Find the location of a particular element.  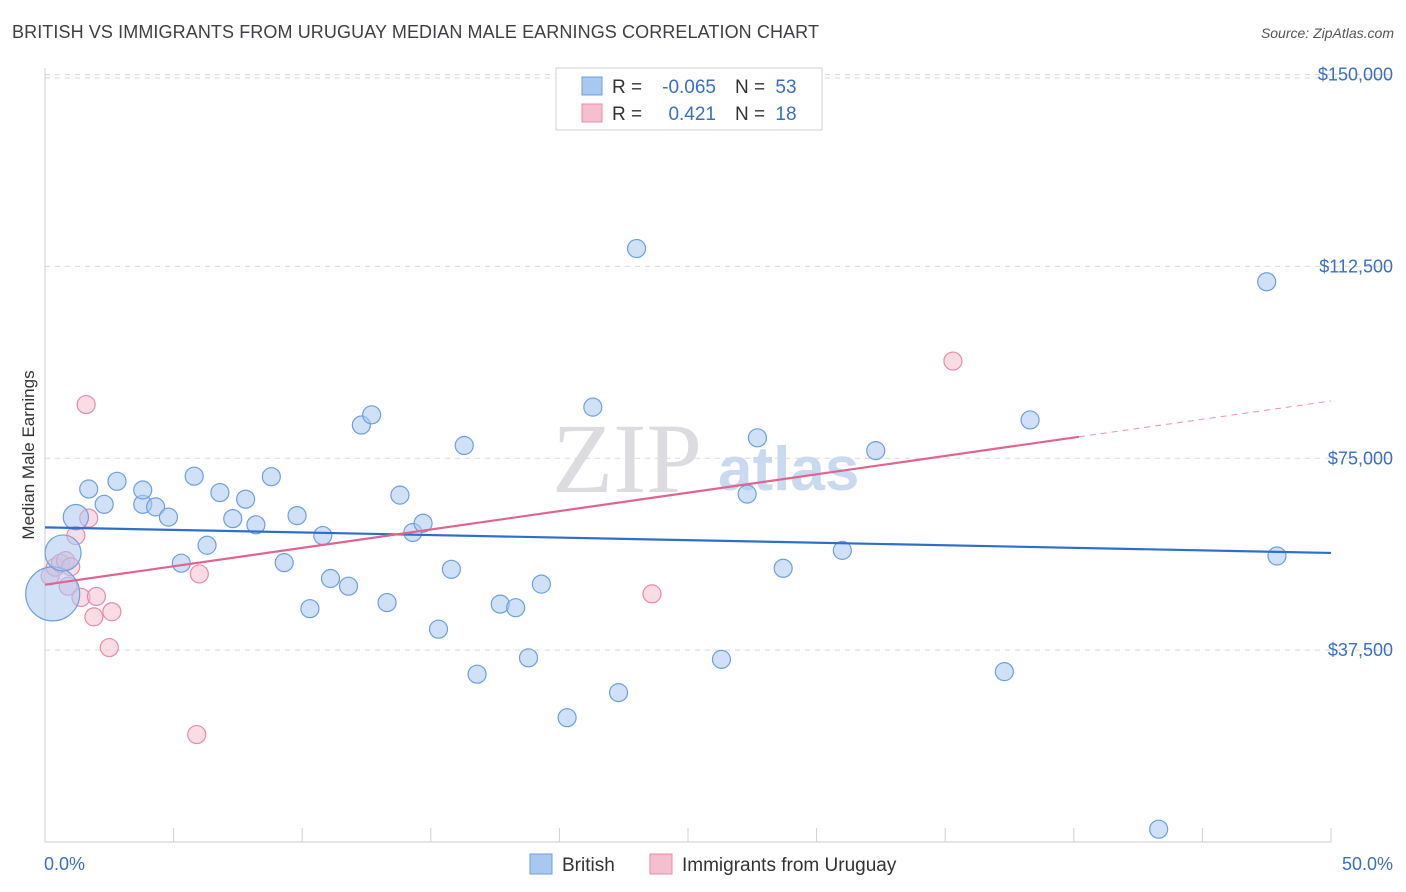

y-tick-label: $112,500 is located at coordinates (1356, 266).